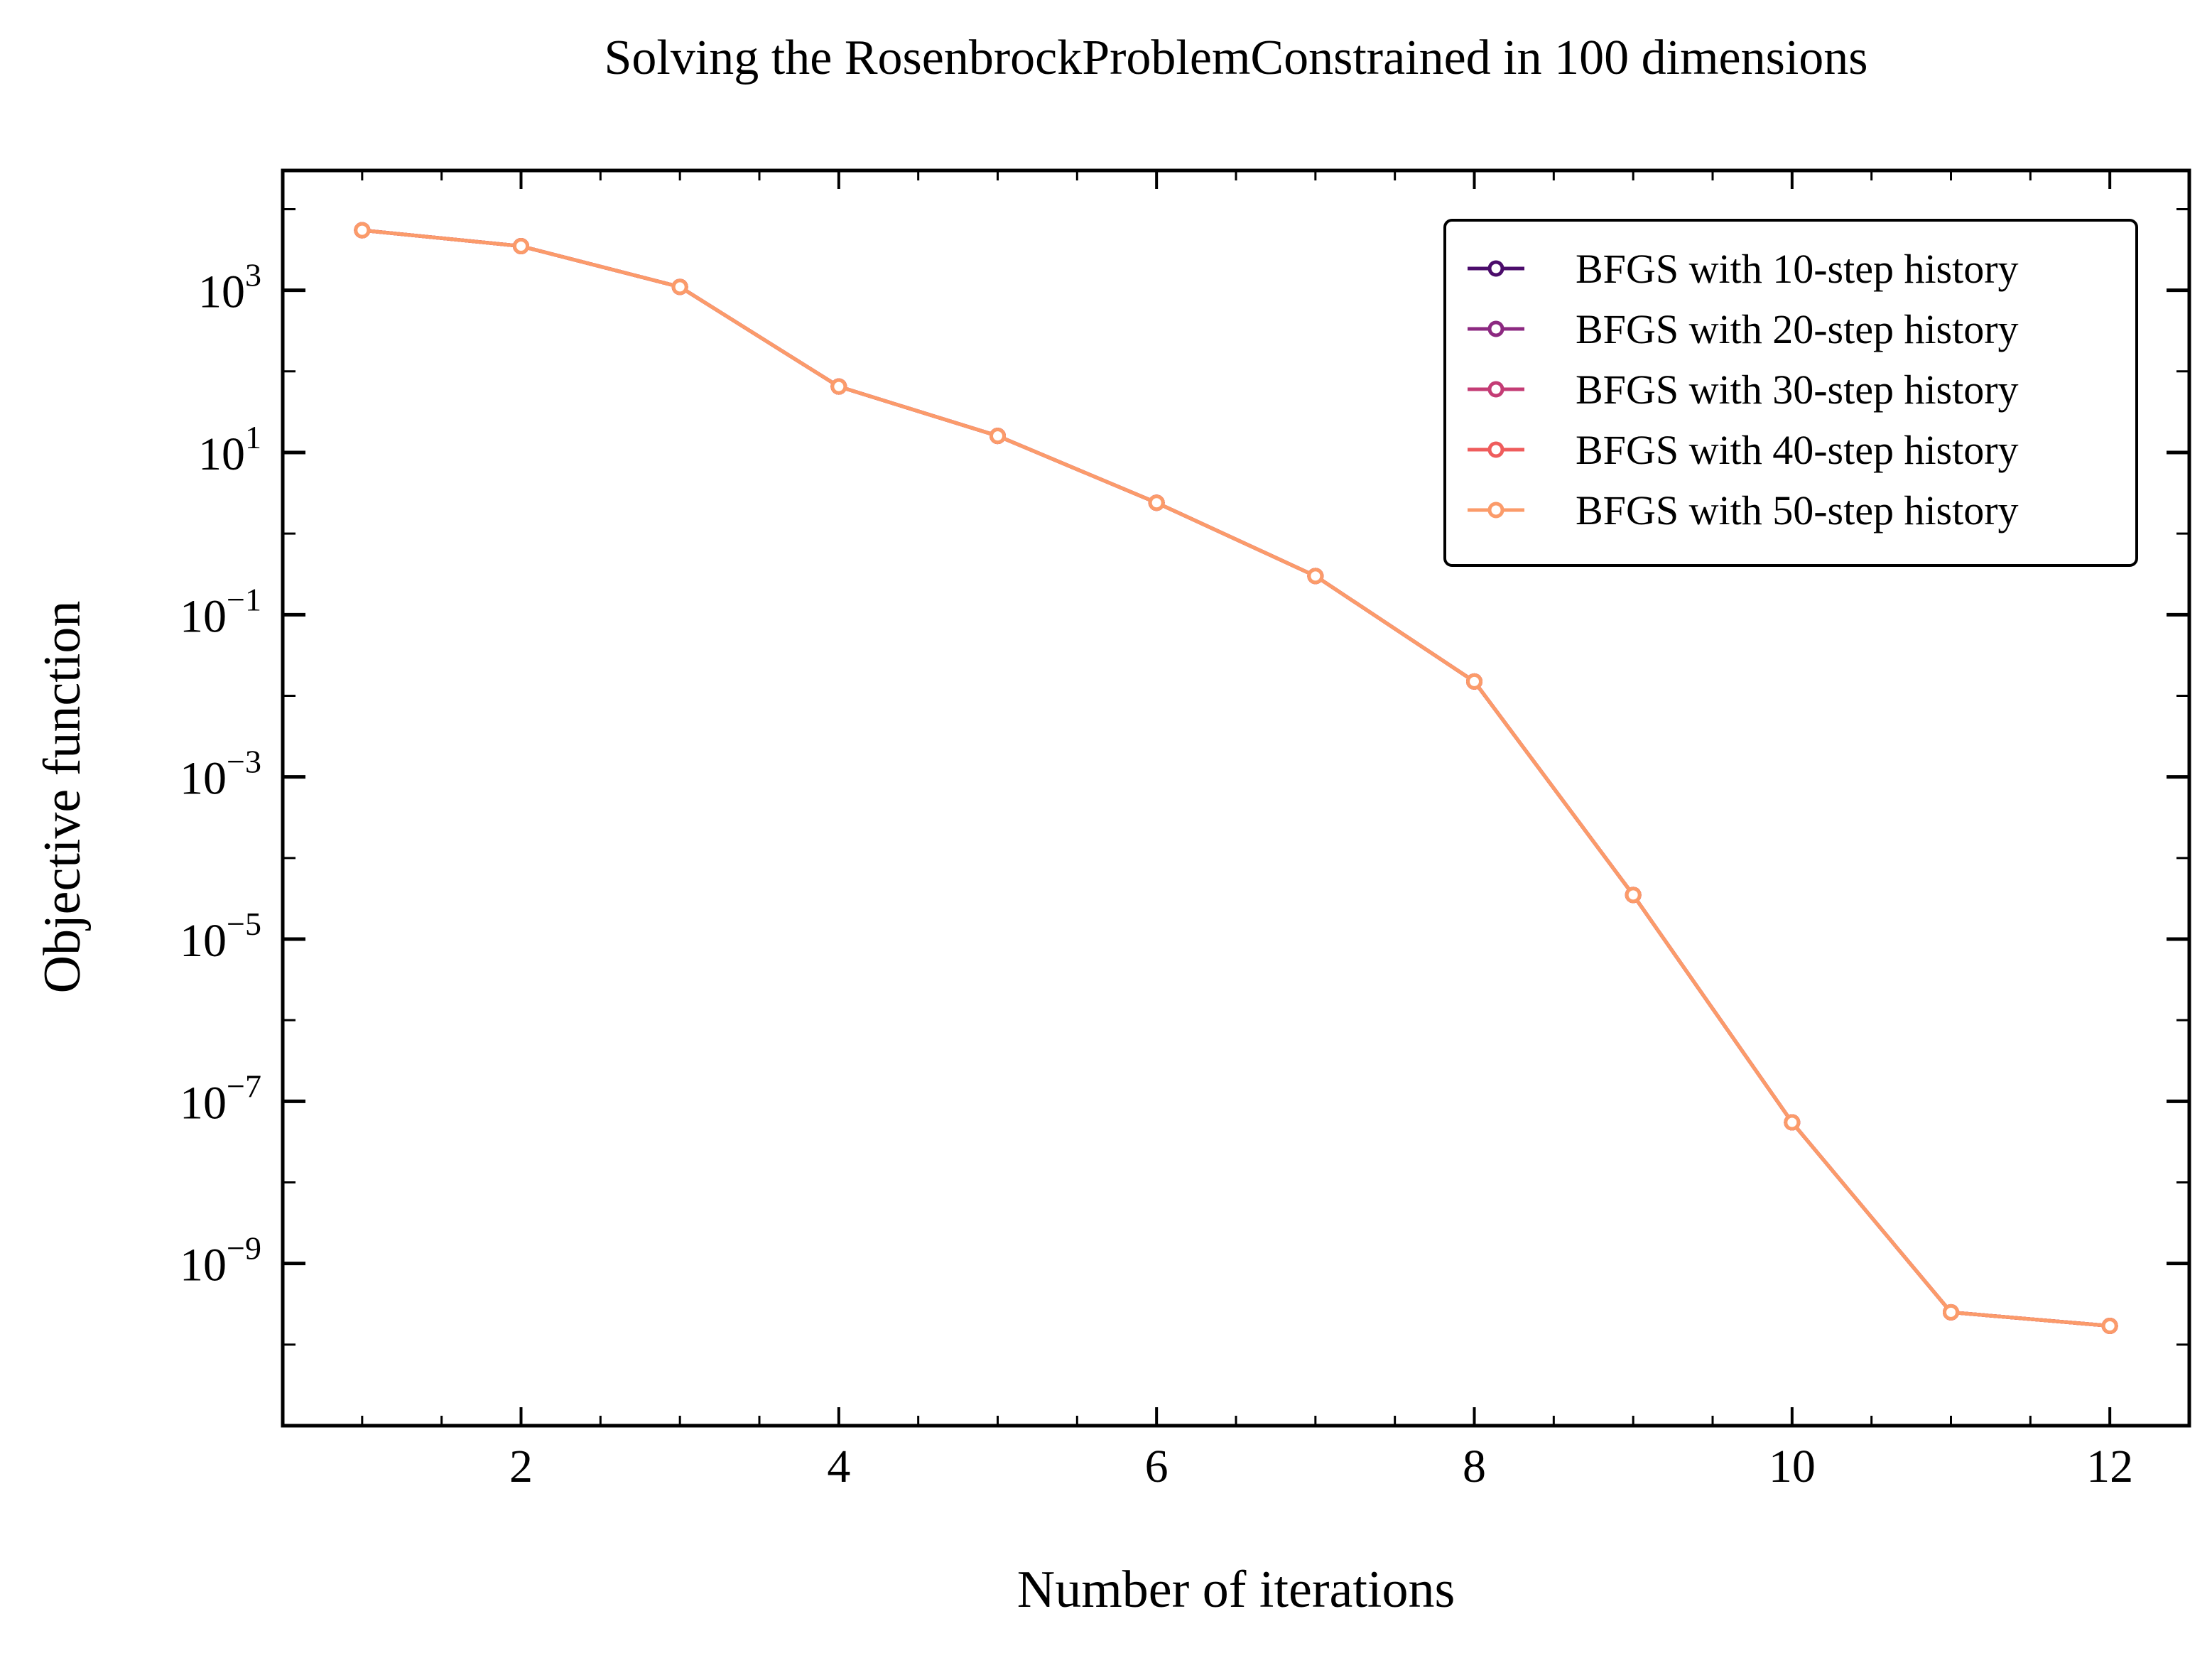 The height and width of the screenshot is (1653, 2212). Describe the element at coordinates (62, 797) in the screenshot. I see `y-axis-label: Objective function` at that location.